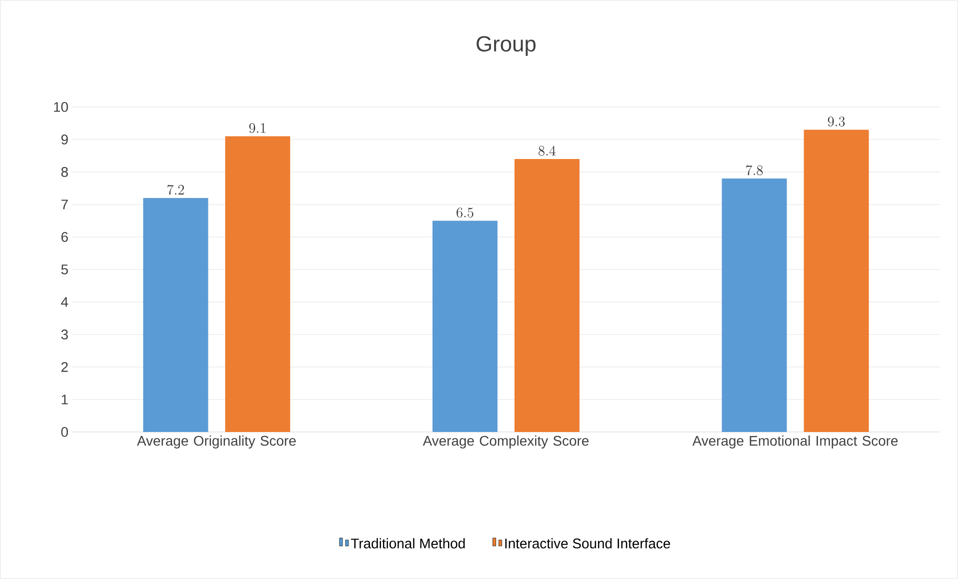 The height and width of the screenshot is (579, 958). I want to click on y-tick-label: 3, so click(64, 335).